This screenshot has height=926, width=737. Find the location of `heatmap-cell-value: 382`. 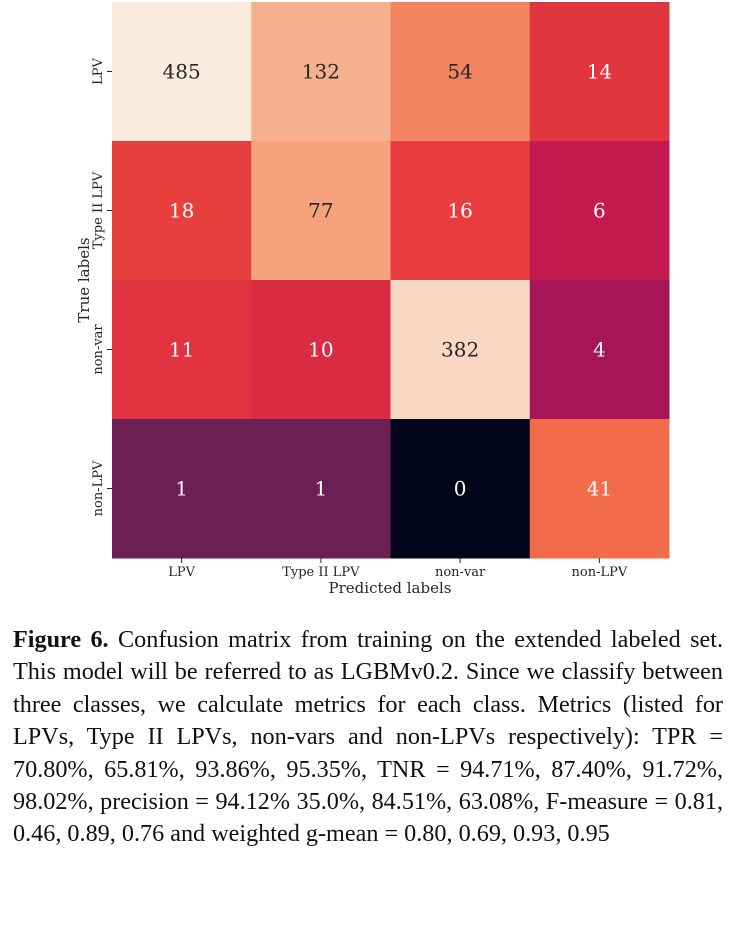

heatmap-cell-value: 382 is located at coordinates (460, 350).